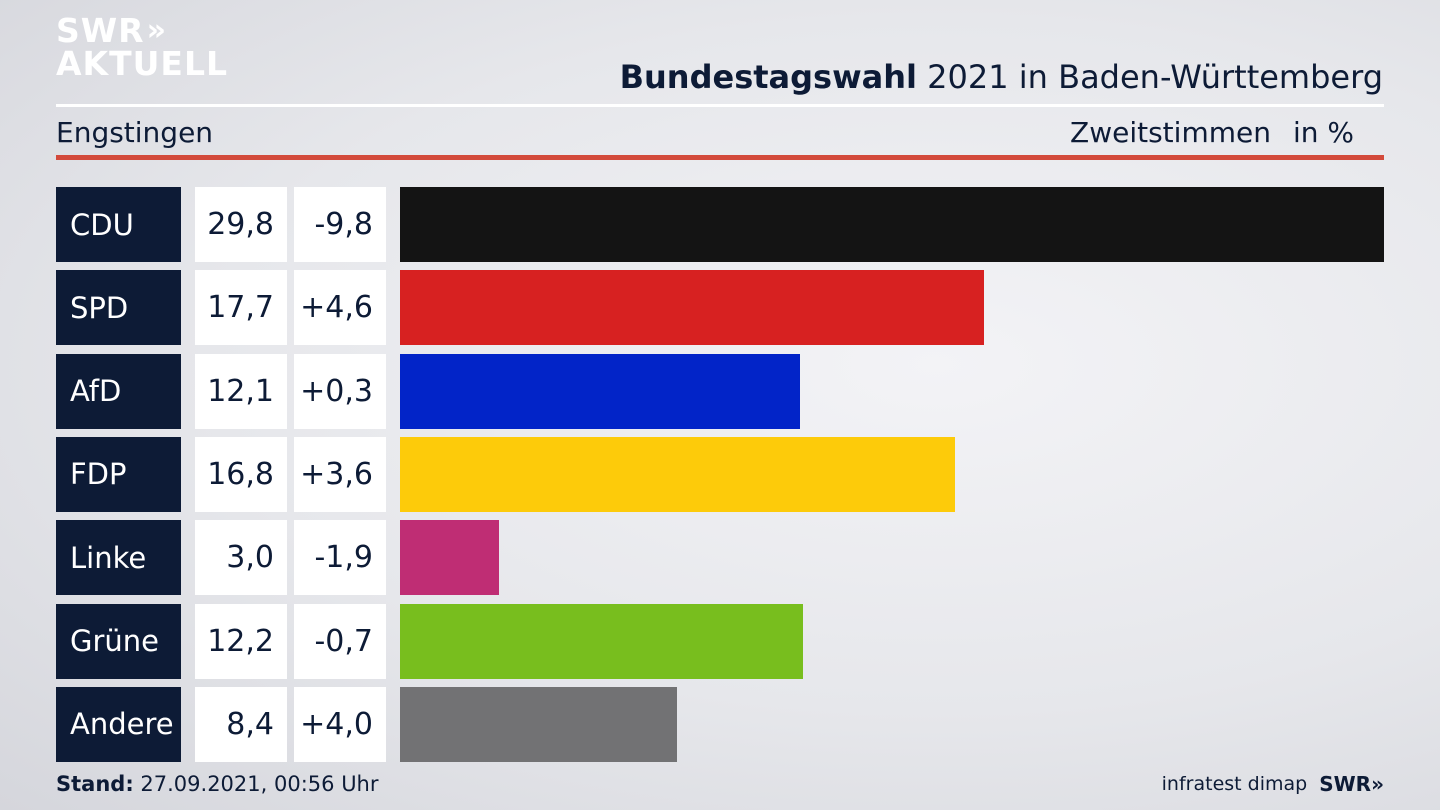 The height and width of the screenshot is (810, 1440). What do you see at coordinates (156, 30) in the screenshot?
I see `logo-chevron-icon: »` at bounding box center [156, 30].